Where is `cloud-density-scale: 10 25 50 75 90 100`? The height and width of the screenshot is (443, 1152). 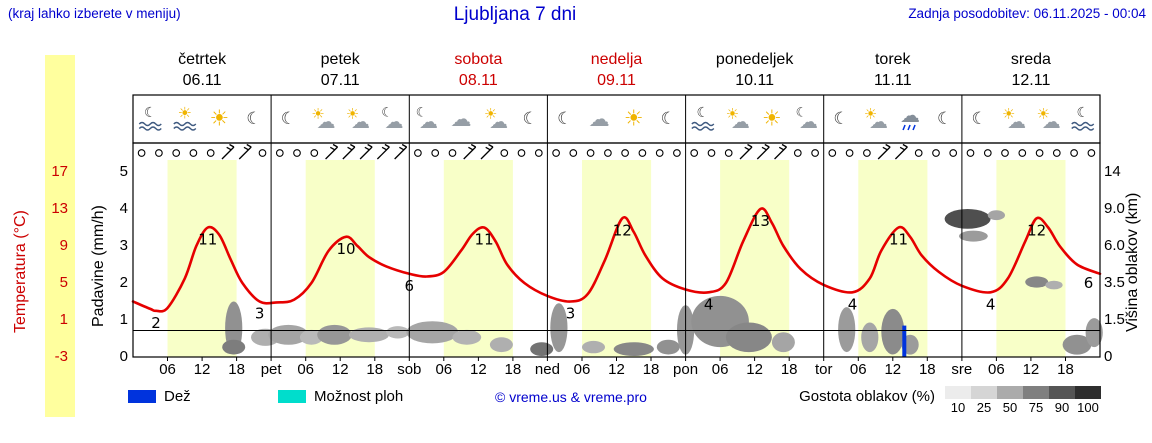
cloud-density-scale: 10 25 50 75 90 100 is located at coordinates (1023, 400).